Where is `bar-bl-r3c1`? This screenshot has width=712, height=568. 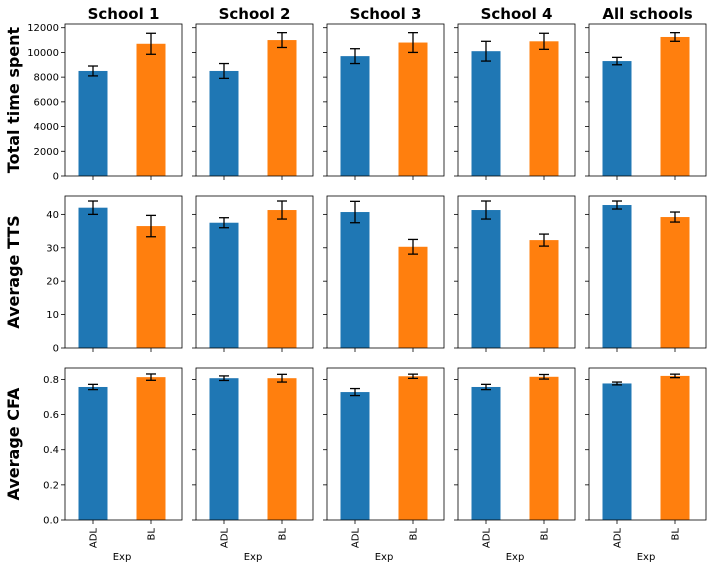
bar-bl-r3c1 is located at coordinates (151, 448).